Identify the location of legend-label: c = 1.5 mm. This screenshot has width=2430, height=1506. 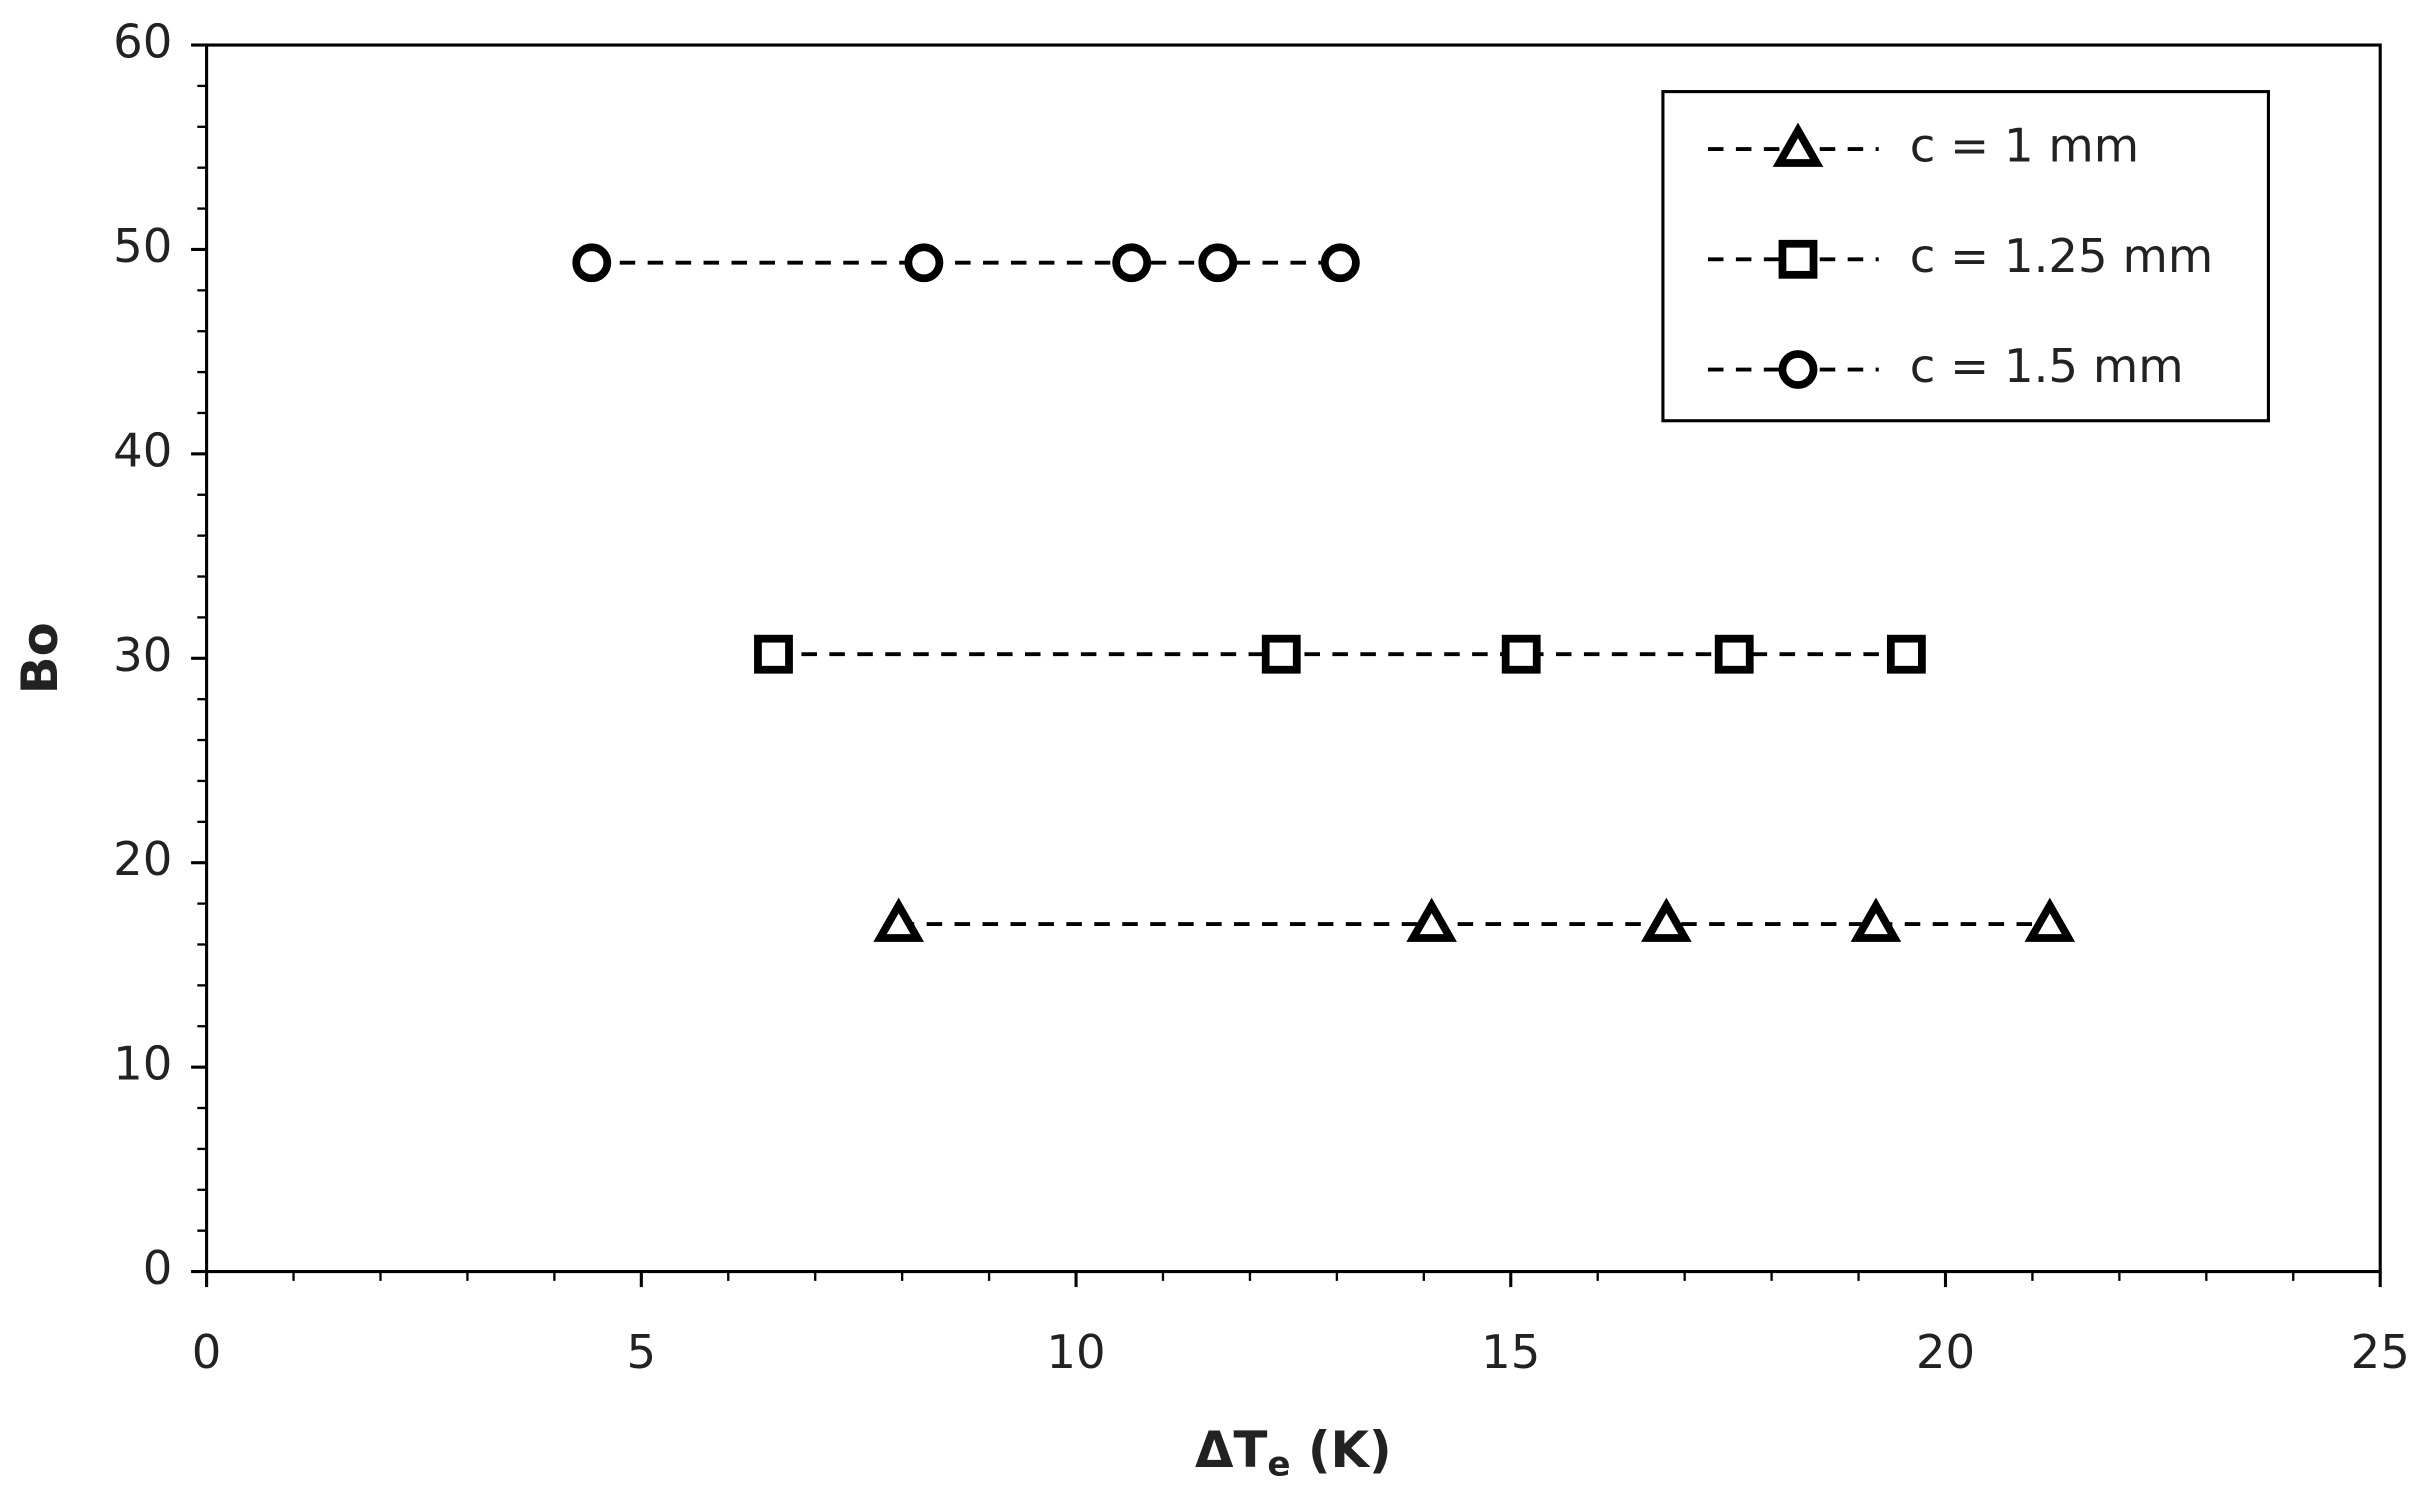
(2047, 366).